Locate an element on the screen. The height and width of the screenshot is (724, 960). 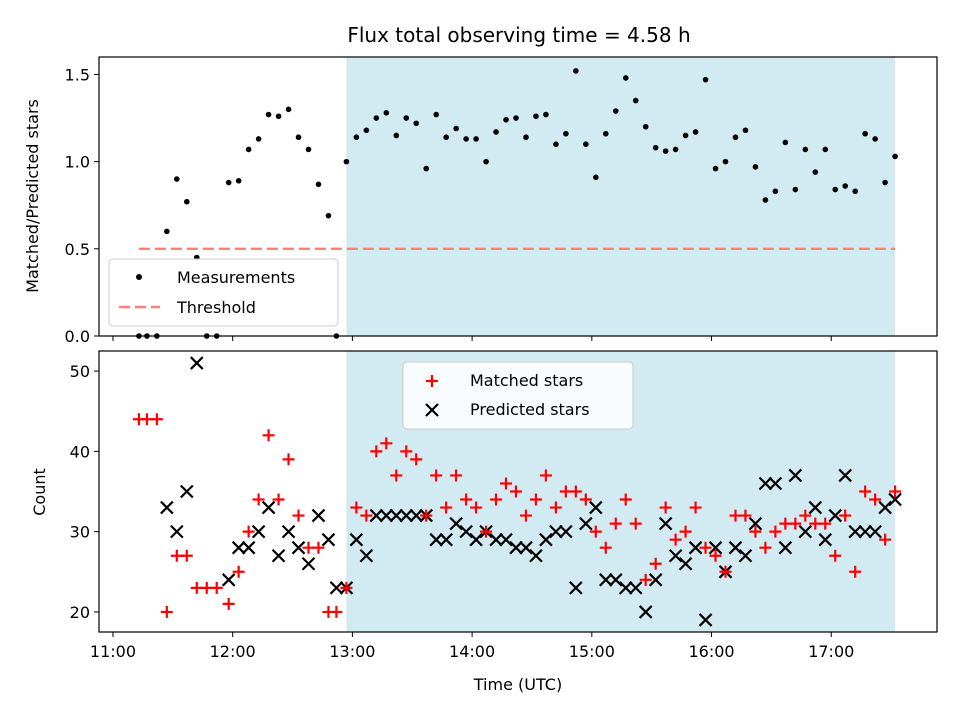
bottom-x-tick-label: 14:00 is located at coordinates (472, 651).